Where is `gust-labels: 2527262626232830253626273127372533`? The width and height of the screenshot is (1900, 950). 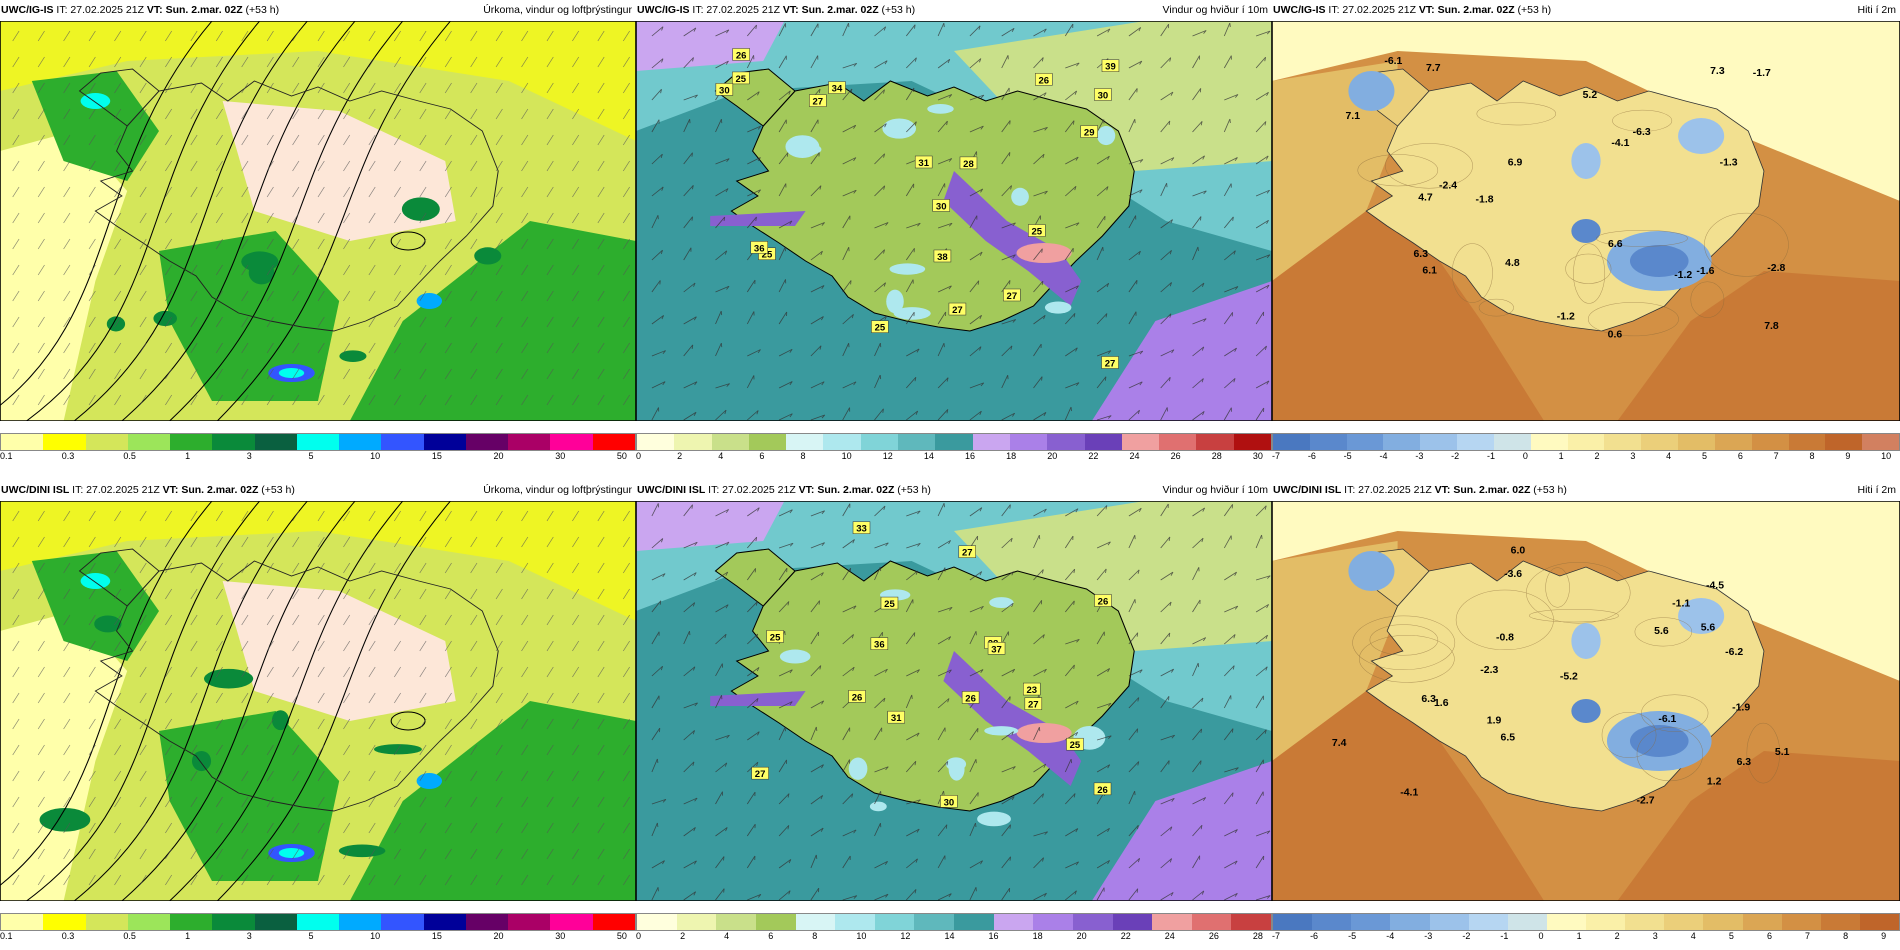 gust-labels: 2527262626232830253626273127372533 is located at coordinates (931, 664).